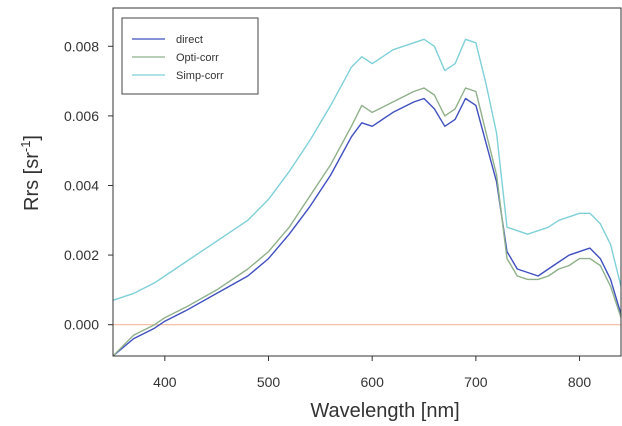  I want to click on y-axis-title: Rrs [sr-1], so click(30, 173).